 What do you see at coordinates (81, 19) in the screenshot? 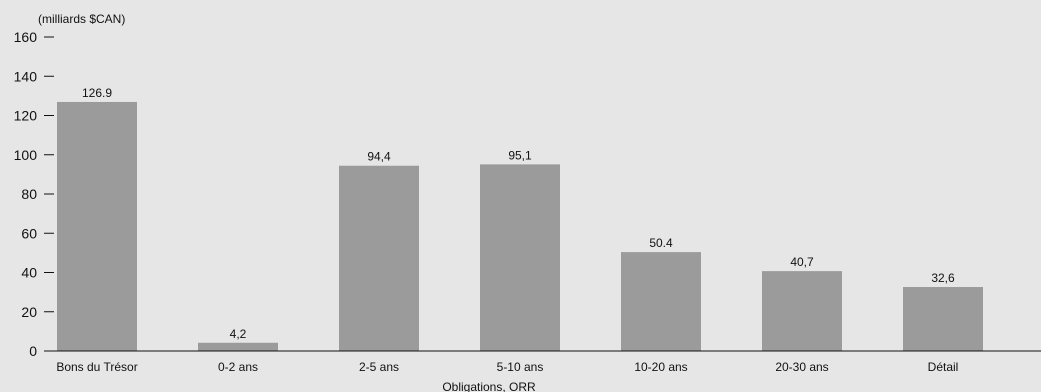
I see `y-axis-unit-label: (milliards $CAN)` at bounding box center [81, 19].